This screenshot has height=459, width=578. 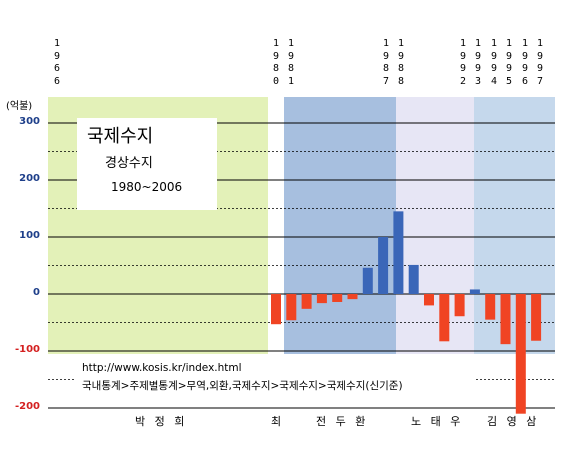 I want to click on bar-1989, so click(x=413, y=279).